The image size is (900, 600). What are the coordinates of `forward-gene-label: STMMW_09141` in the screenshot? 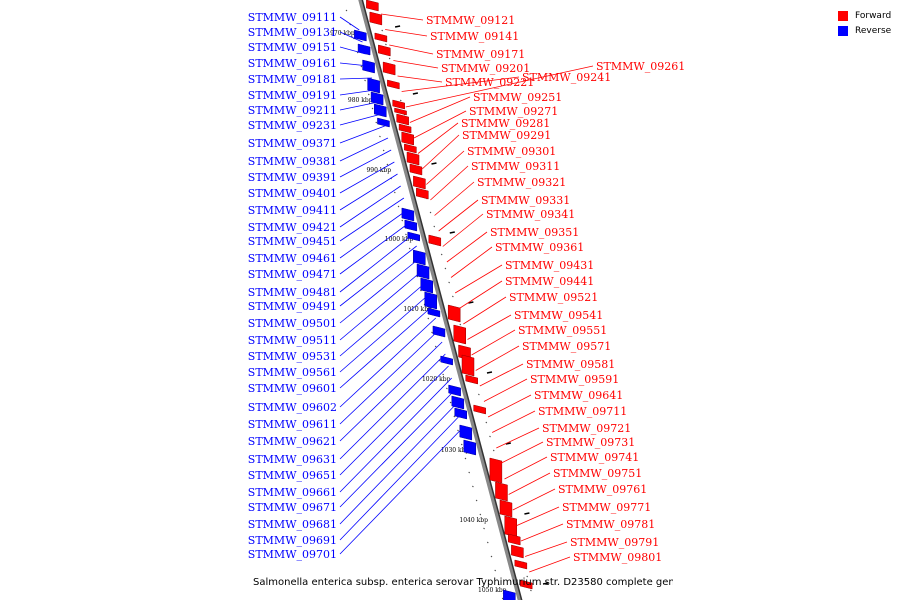 It's located at (474, 36).